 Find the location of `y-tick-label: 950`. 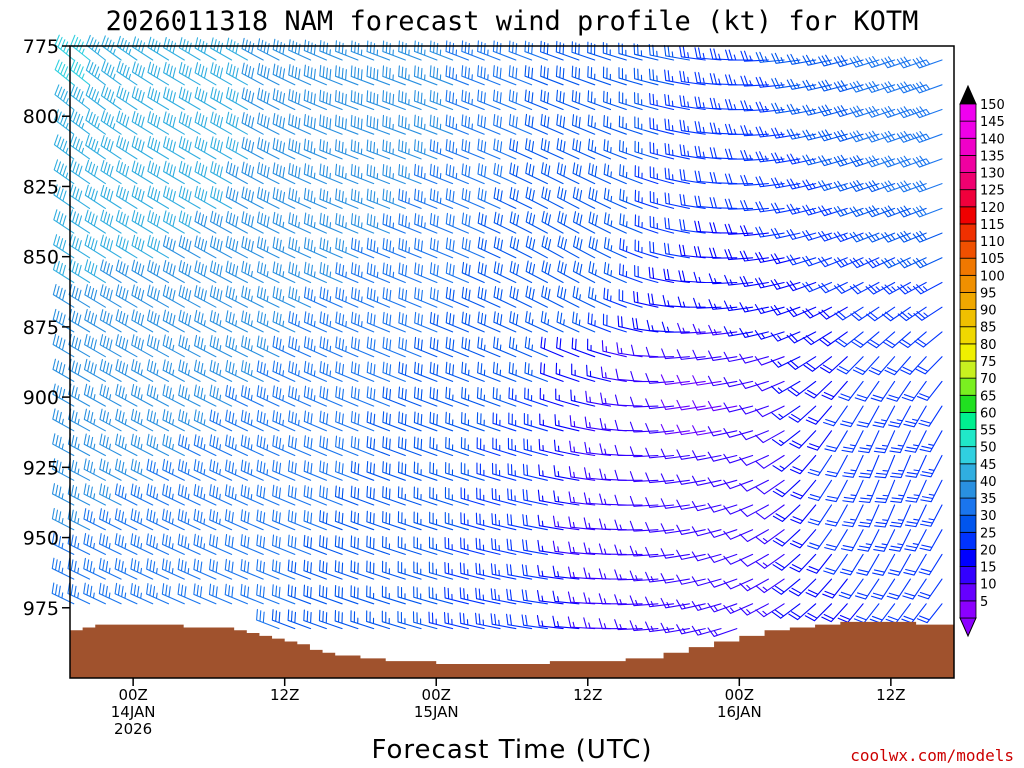

y-tick-label: 950 is located at coordinates (41, 539).